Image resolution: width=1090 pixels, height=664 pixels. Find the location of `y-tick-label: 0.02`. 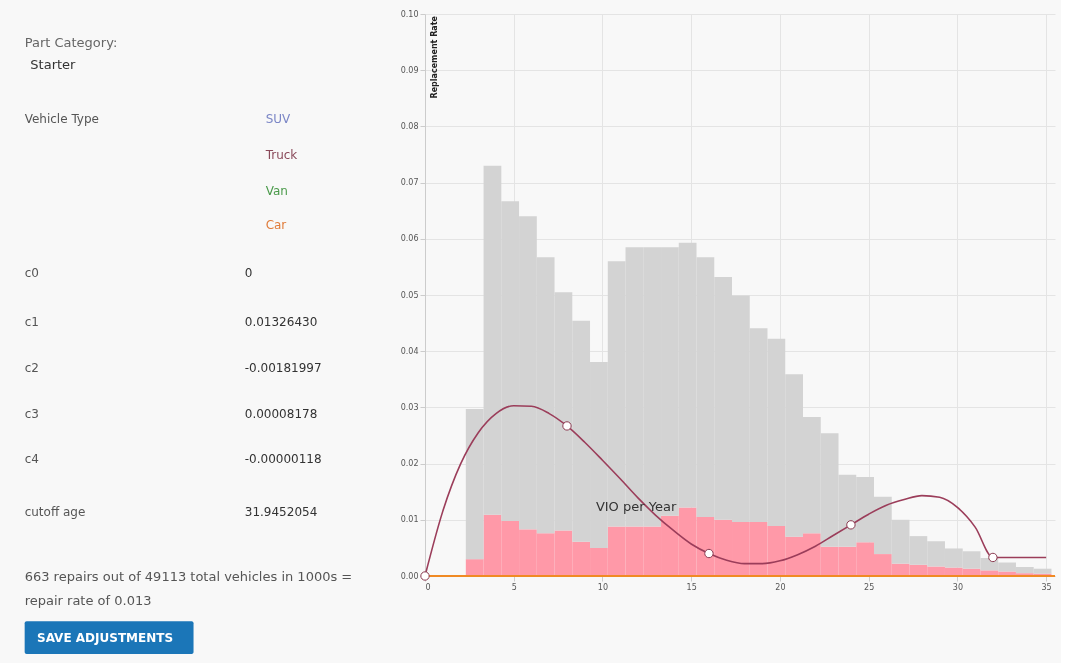

y-tick-label: 0.02 is located at coordinates (409, 464).